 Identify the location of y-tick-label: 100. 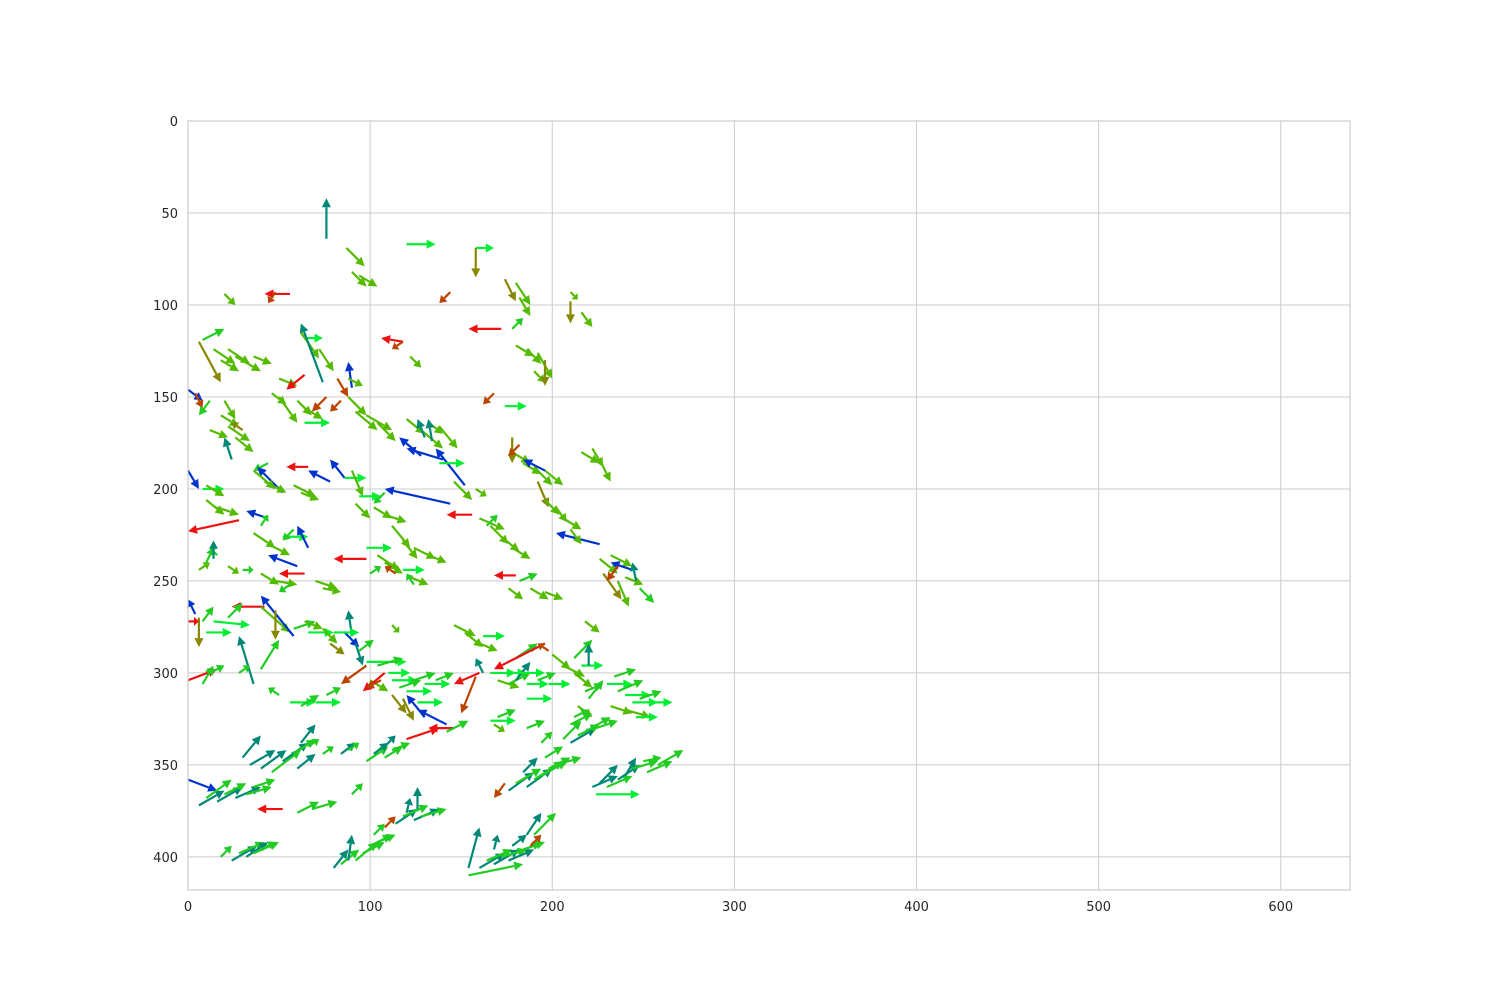
(165, 306).